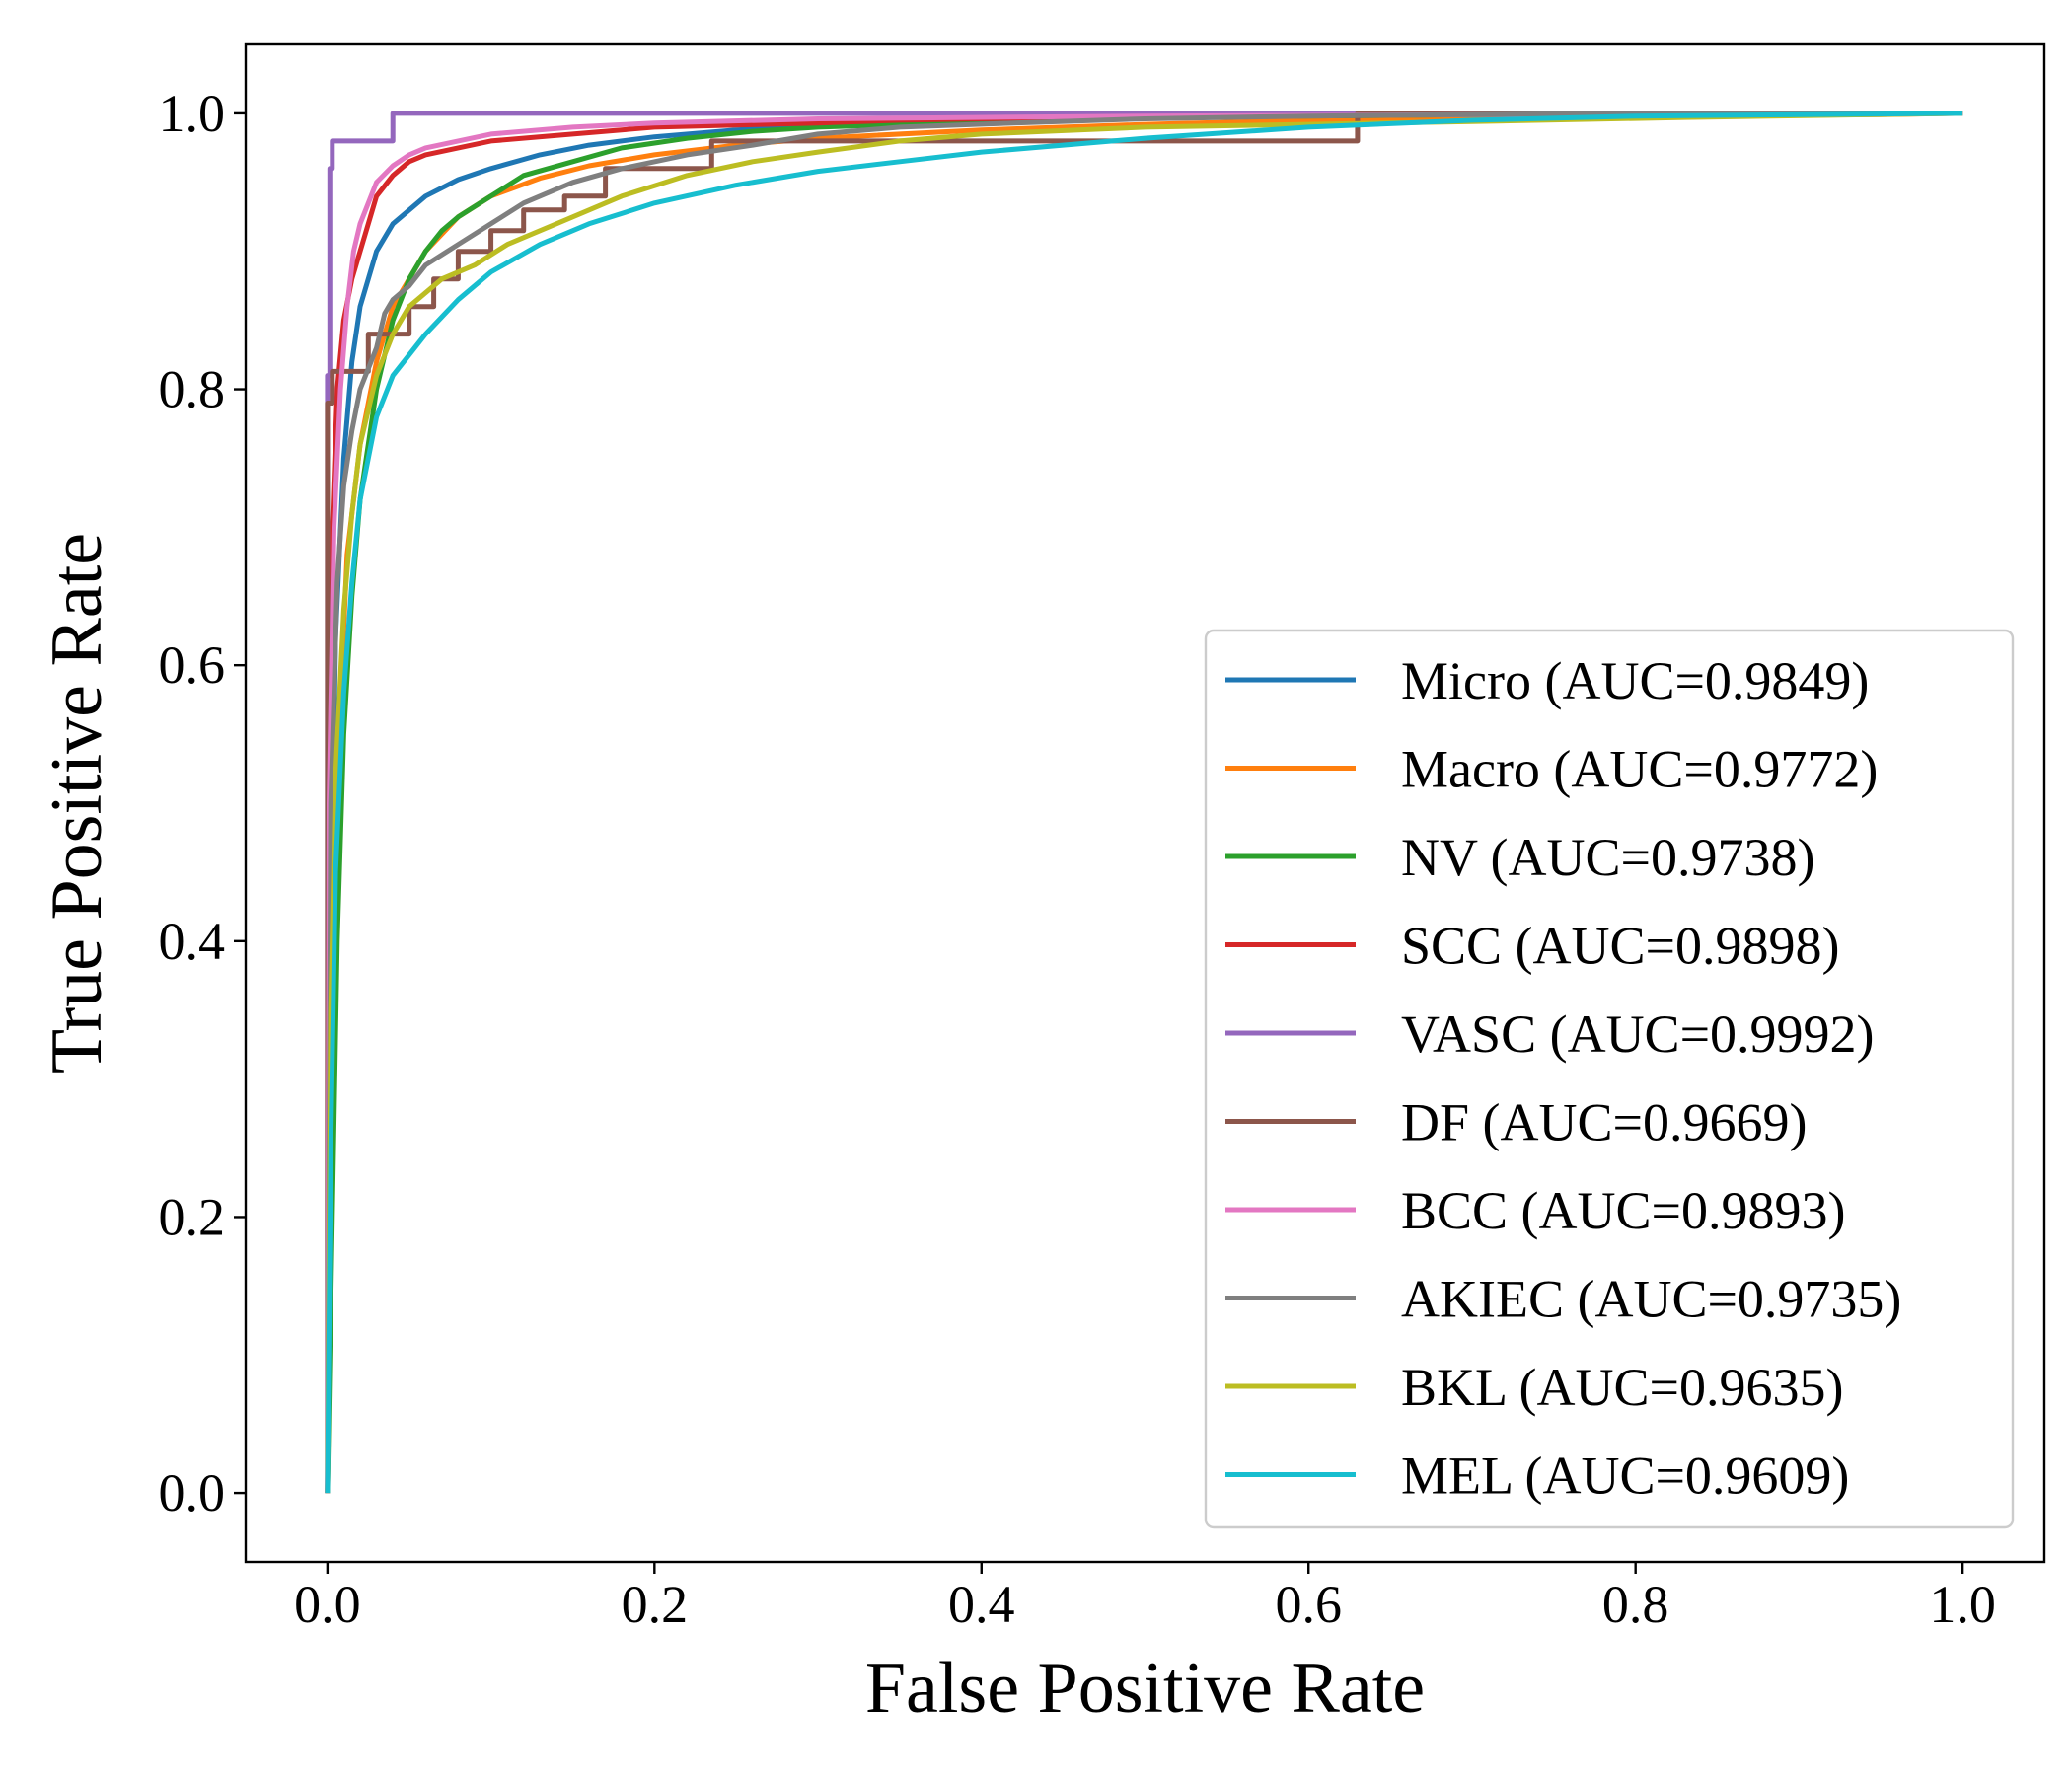 The height and width of the screenshot is (1781, 2072). I want to click on y-tick-label: 0.4, so click(192, 941).